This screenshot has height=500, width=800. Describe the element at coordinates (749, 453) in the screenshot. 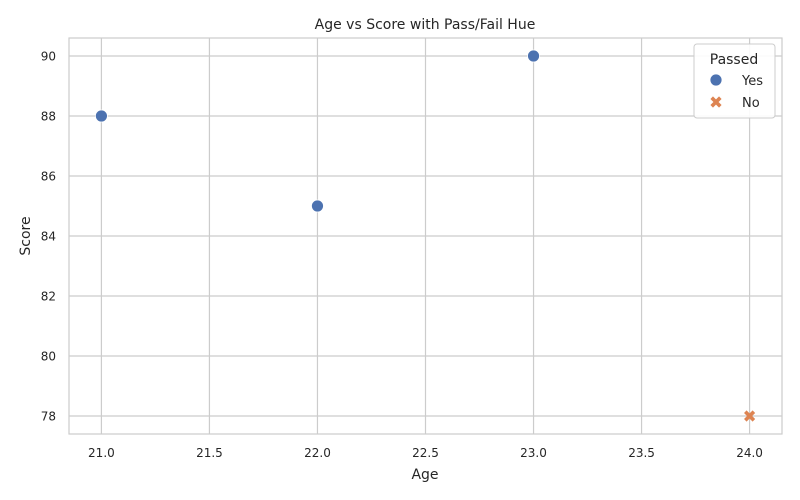

I see `x-tick-label: 24.0` at that location.